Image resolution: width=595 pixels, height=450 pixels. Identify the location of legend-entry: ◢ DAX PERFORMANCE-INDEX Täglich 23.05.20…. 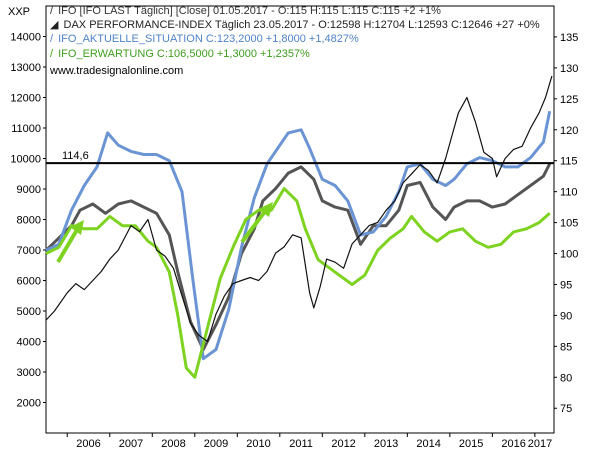
(295, 25).